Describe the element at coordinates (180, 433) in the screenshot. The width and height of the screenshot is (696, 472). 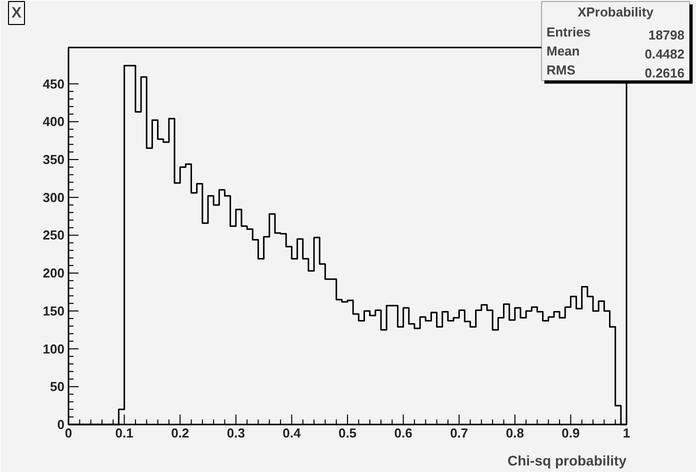
I see `x-tick-label: 0.2` at that location.